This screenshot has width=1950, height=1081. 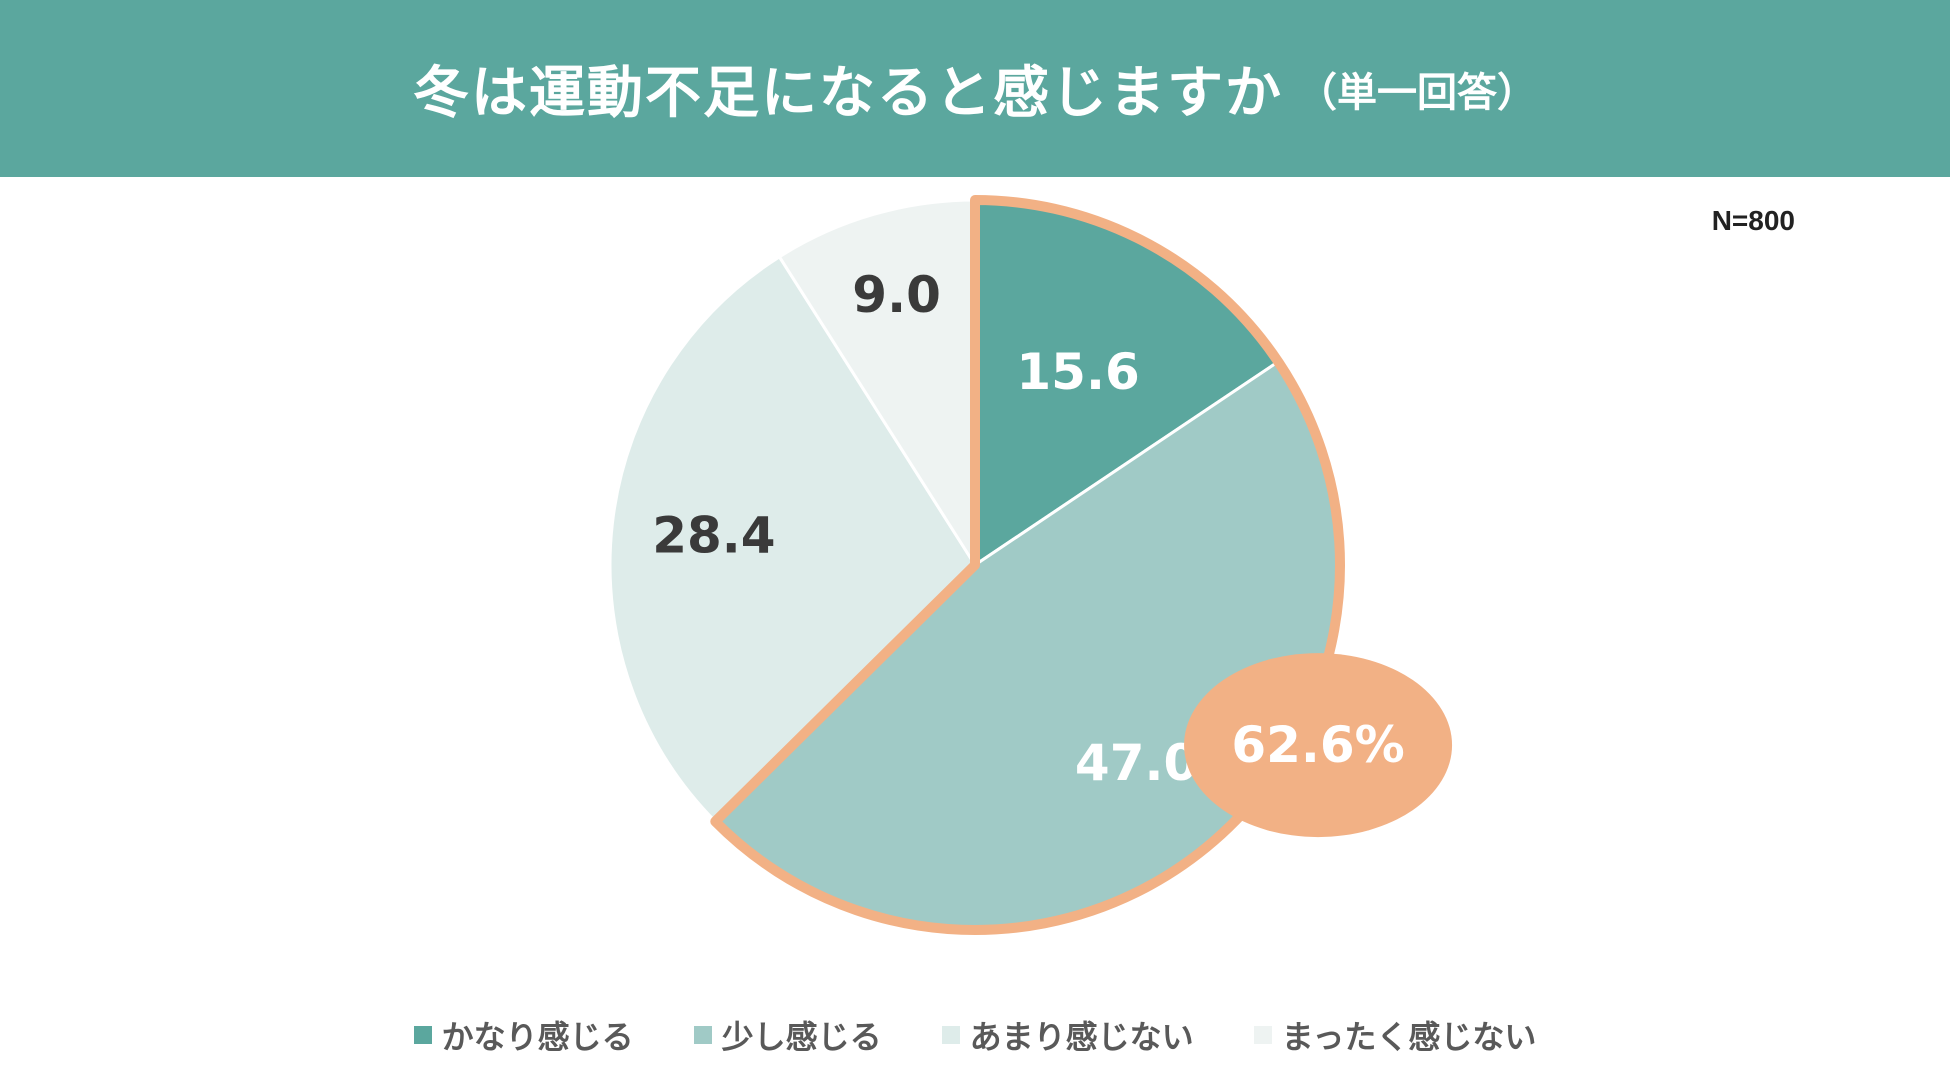 I want to click on pie-slice-amari, so click(x=792, y=539).